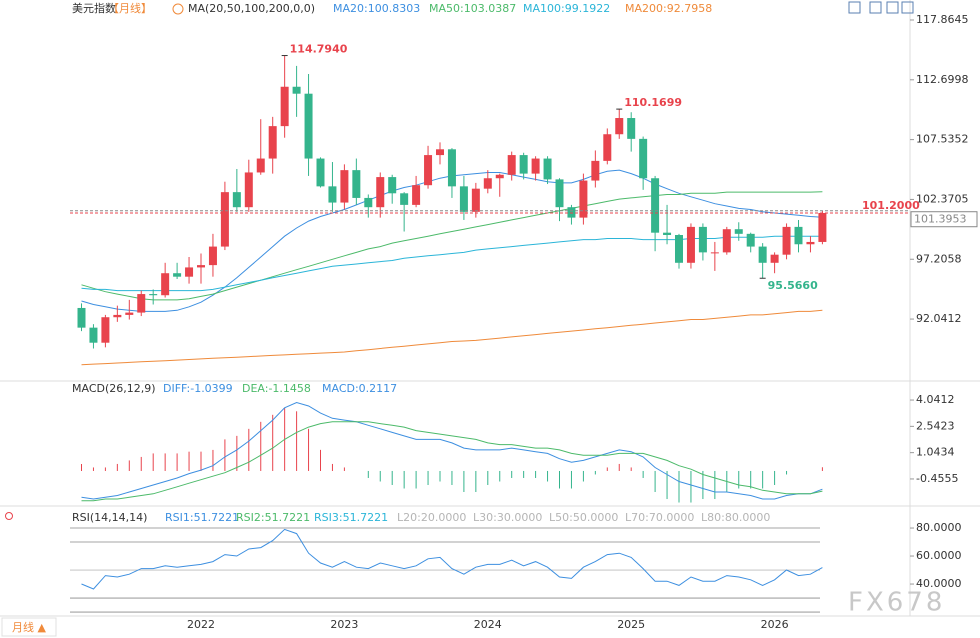 The width and height of the screenshot is (980, 638). What do you see at coordinates (114, 388) in the screenshot?
I see `macd-title: MACD(26,12,9)` at bounding box center [114, 388].